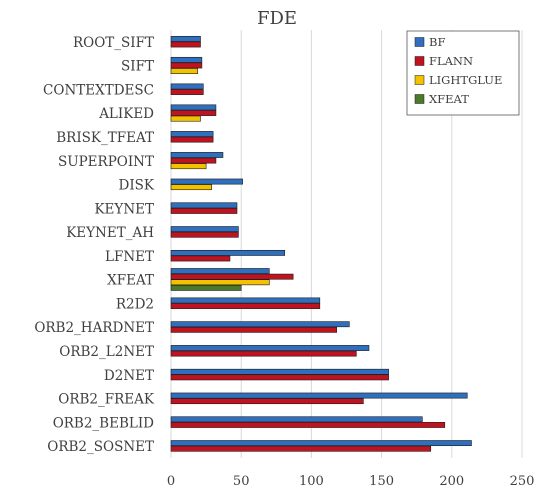 The height and width of the screenshot is (503, 550). I want to click on x-tick-label: 0, so click(171, 481).